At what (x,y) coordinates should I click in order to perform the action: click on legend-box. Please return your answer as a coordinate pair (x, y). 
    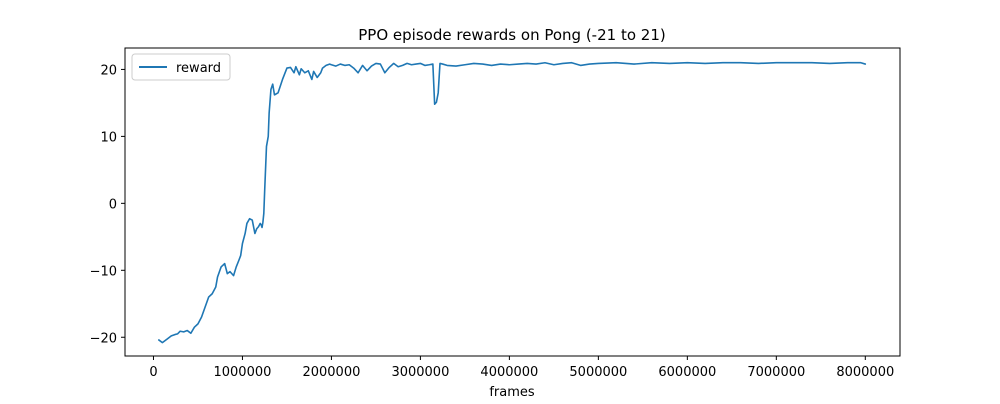
    Looking at the image, I should click on (181, 67).